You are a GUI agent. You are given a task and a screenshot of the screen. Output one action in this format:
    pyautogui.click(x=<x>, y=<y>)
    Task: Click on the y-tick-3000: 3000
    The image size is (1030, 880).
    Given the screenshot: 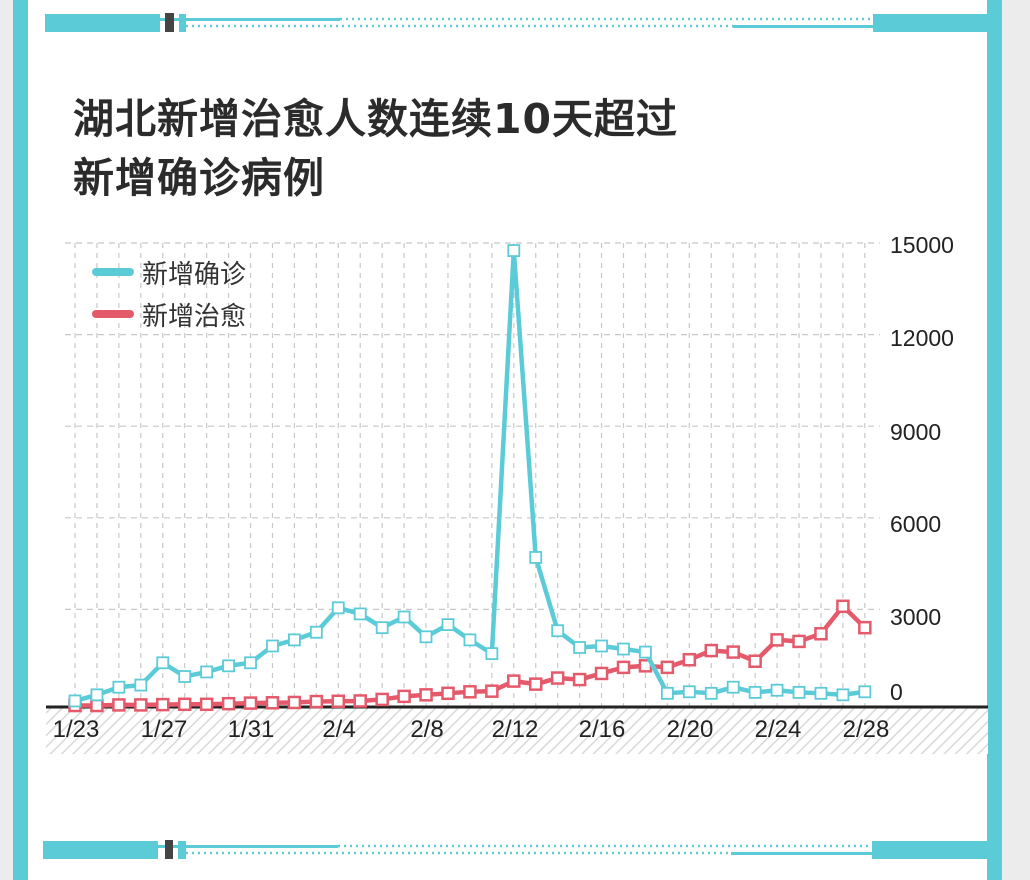 What is the action you would take?
    pyautogui.click(x=916, y=617)
    